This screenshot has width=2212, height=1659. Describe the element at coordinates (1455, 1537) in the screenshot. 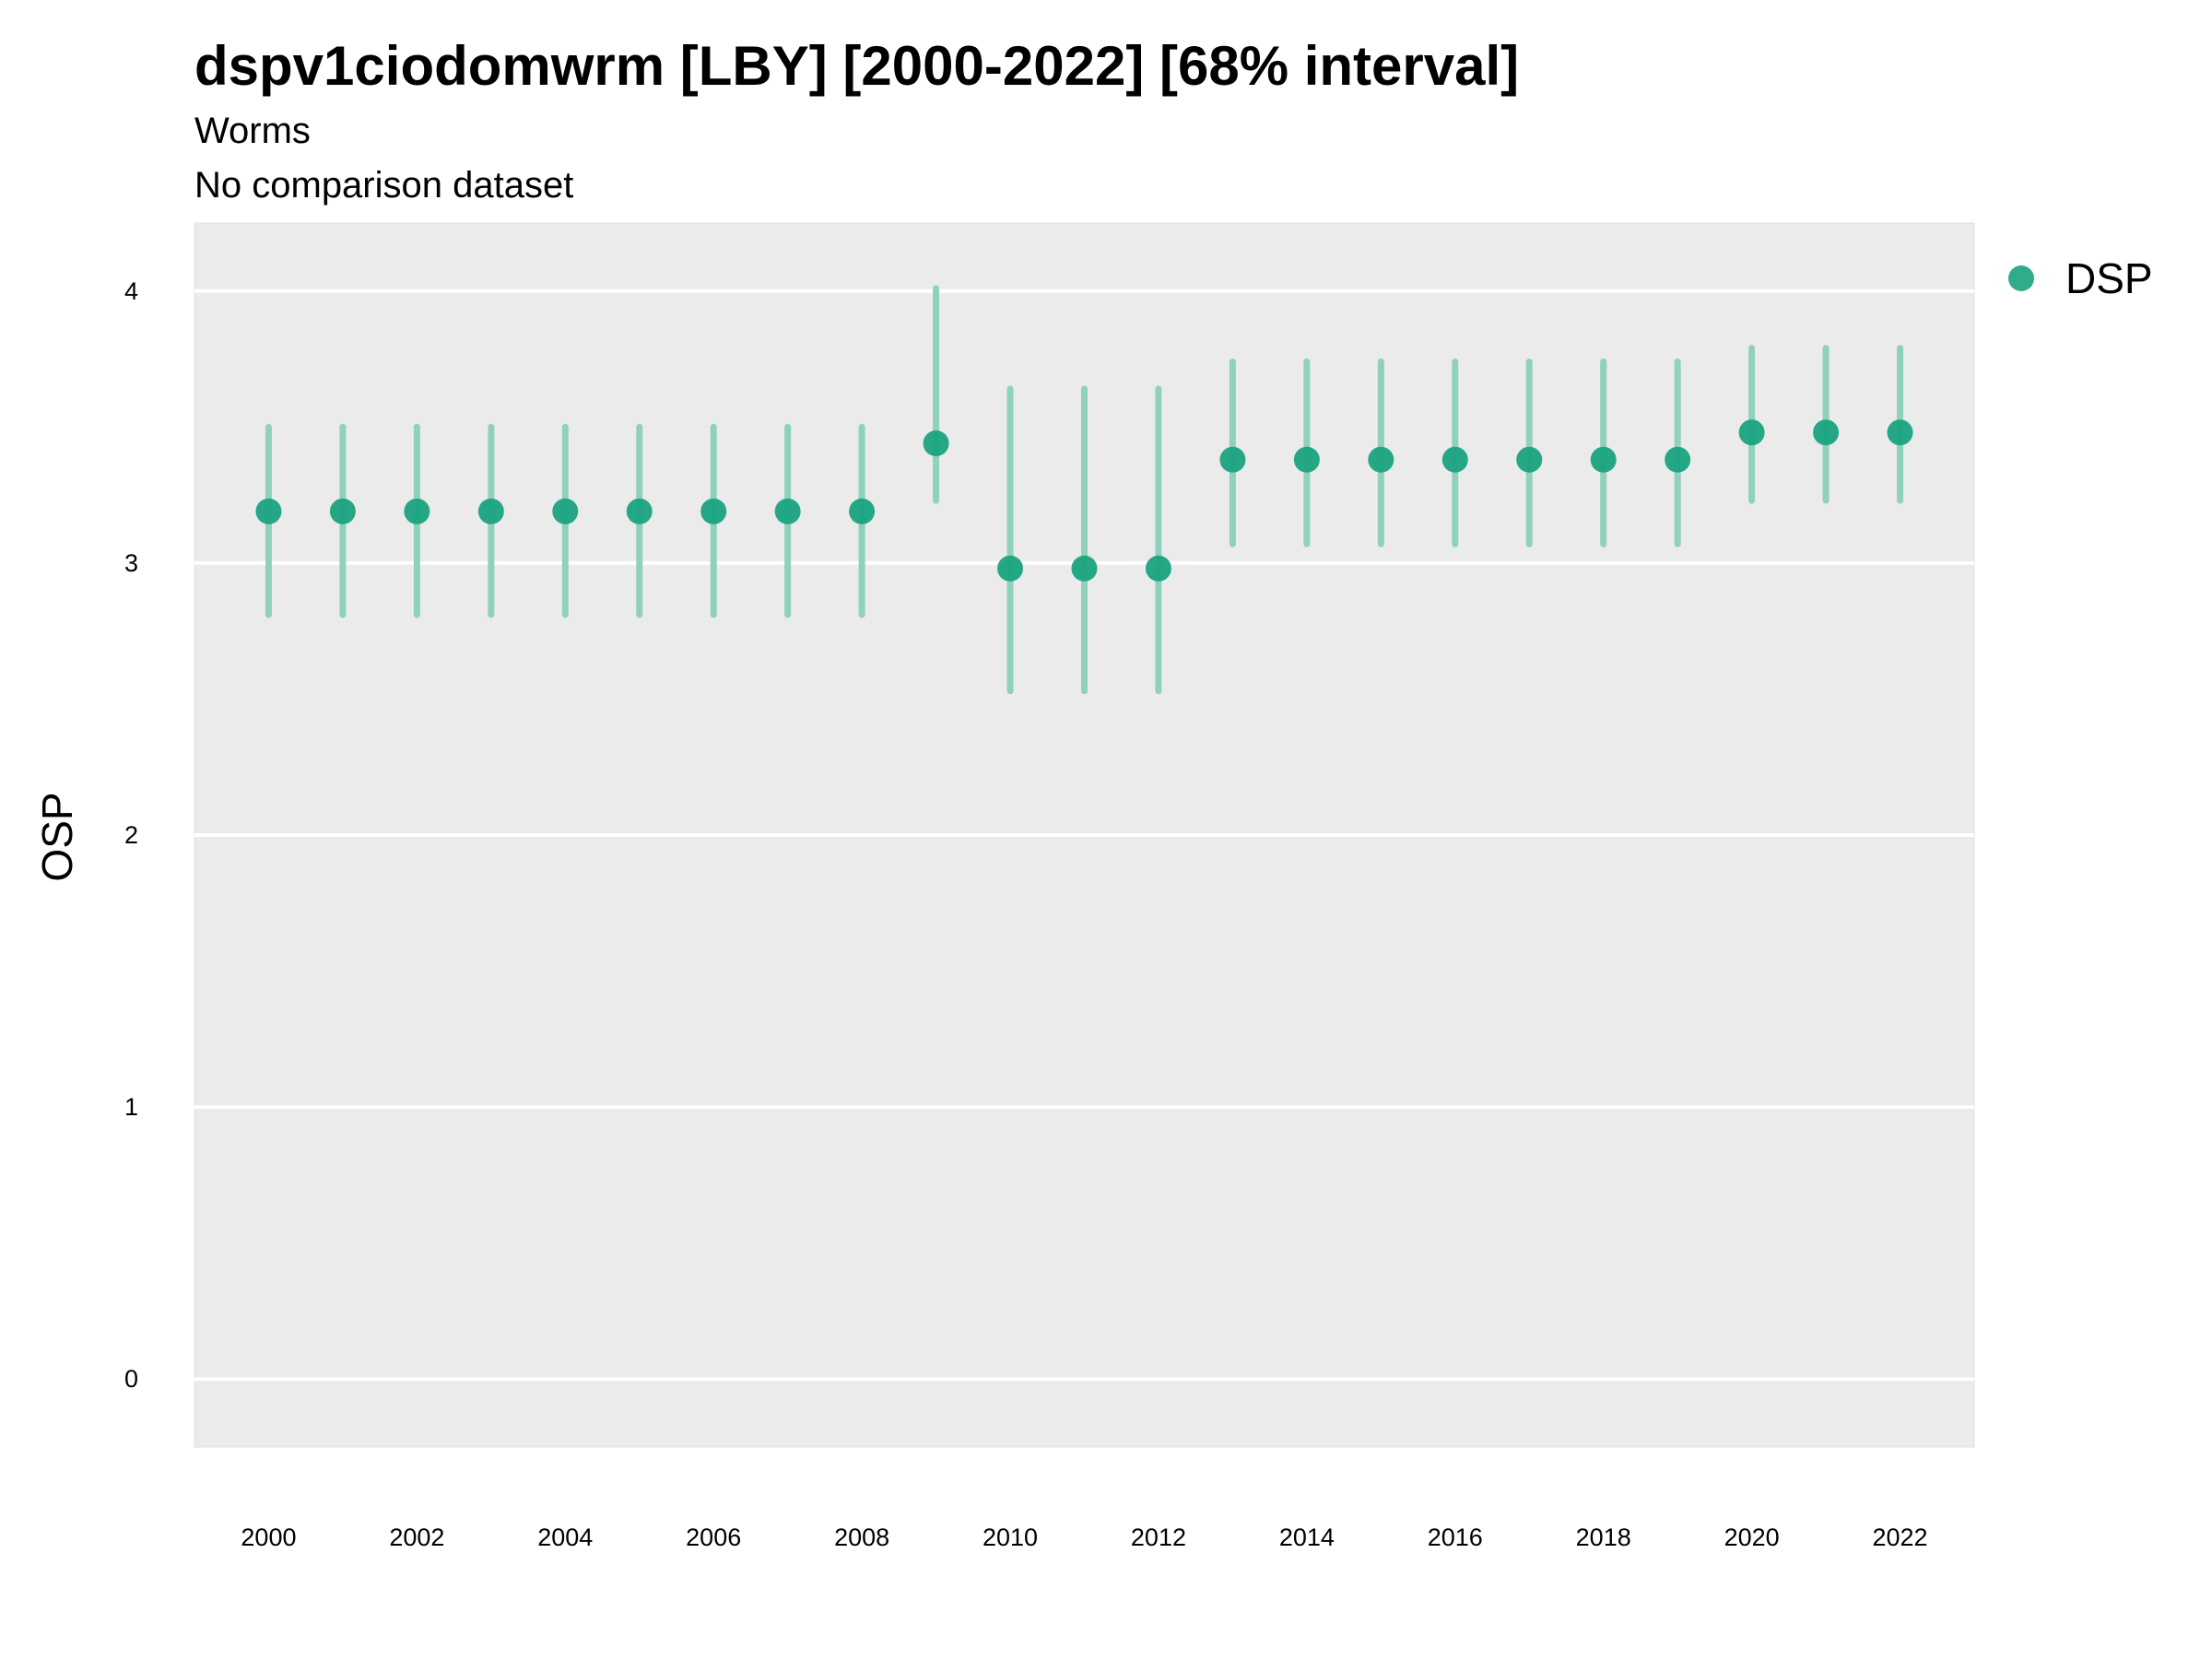

I see `x-tick-label: 2016` at that location.